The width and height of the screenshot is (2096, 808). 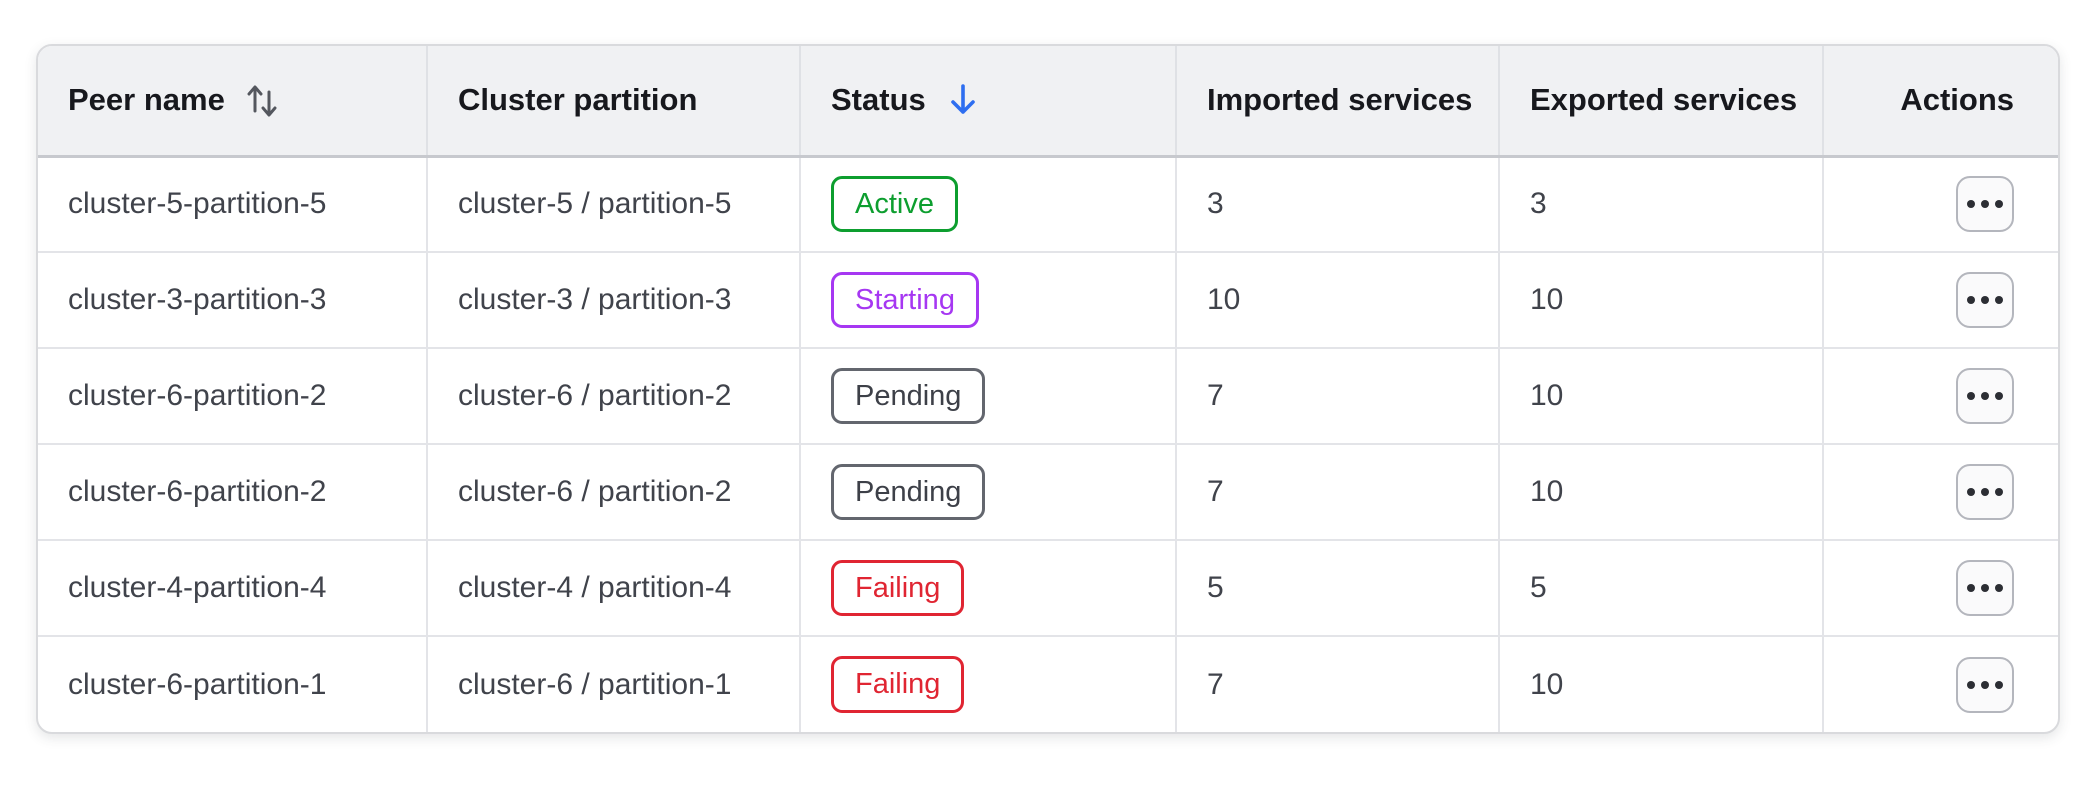 I want to click on peer-name-cell: cluster-5-partition-5, so click(x=233, y=204).